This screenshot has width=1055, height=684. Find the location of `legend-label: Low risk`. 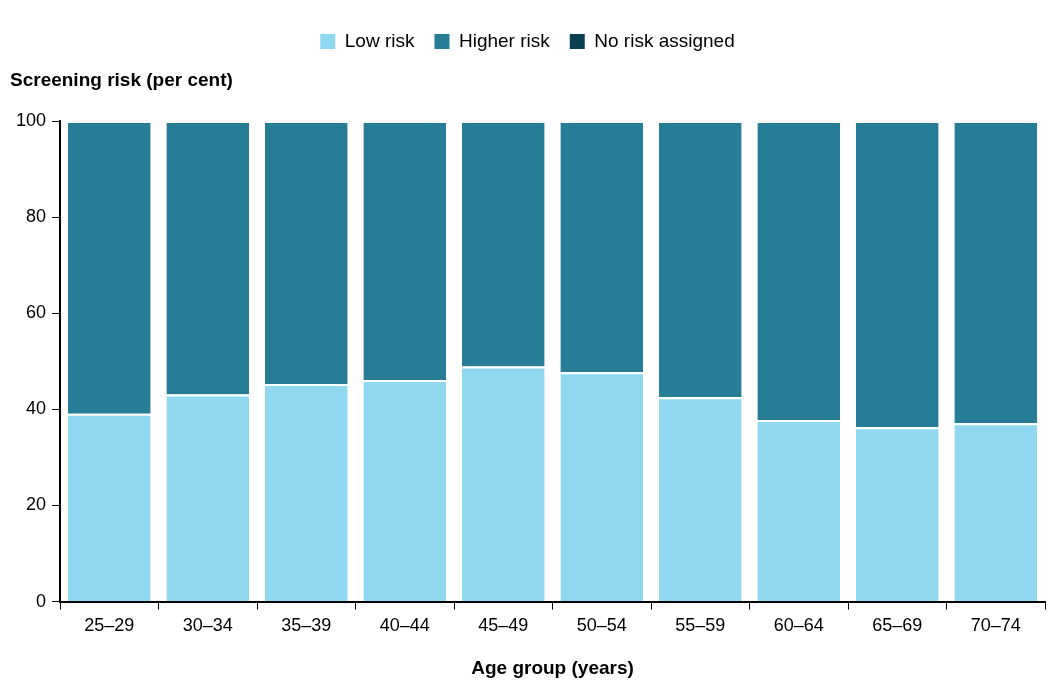

legend-label: Low risk is located at coordinates (379, 40).